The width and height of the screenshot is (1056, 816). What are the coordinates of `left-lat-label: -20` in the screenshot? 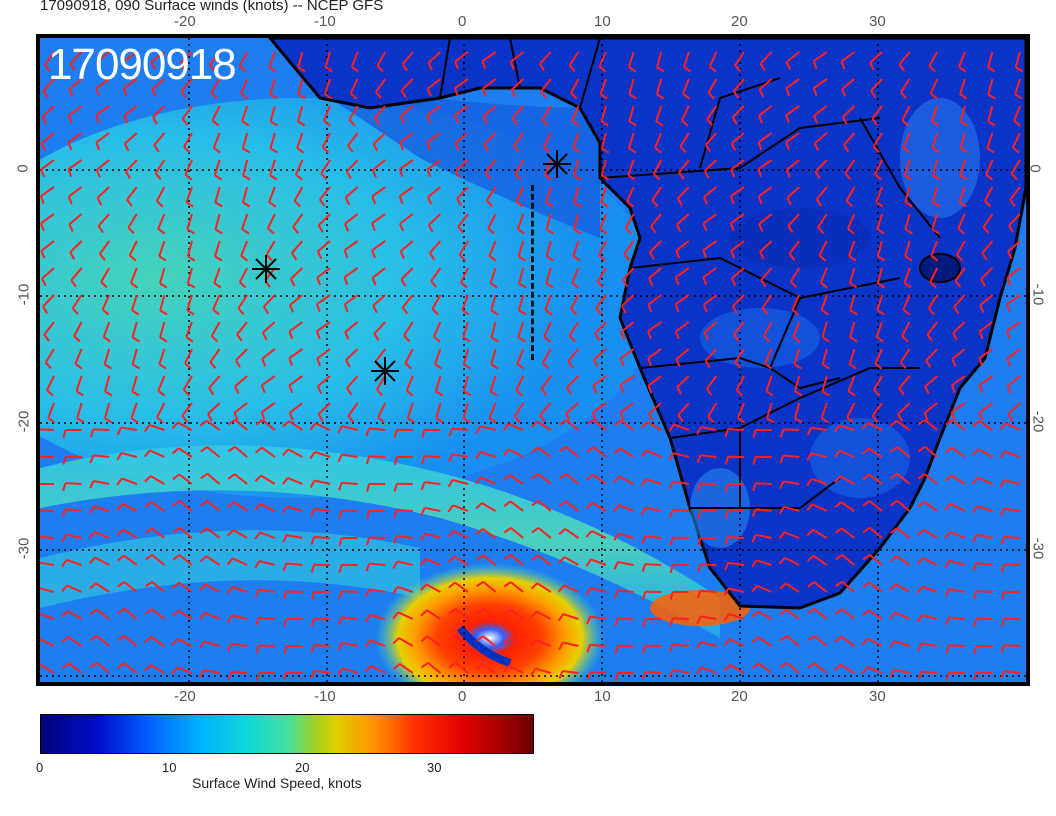 It's located at (24, 421).